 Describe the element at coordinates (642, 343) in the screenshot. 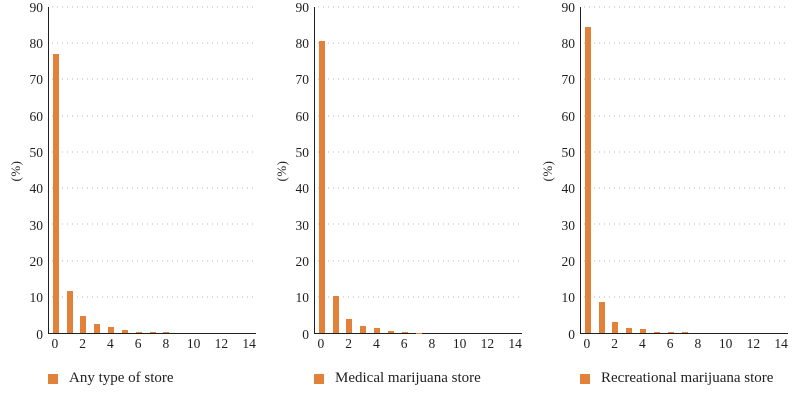

I see `x-tick-label: 4` at that location.